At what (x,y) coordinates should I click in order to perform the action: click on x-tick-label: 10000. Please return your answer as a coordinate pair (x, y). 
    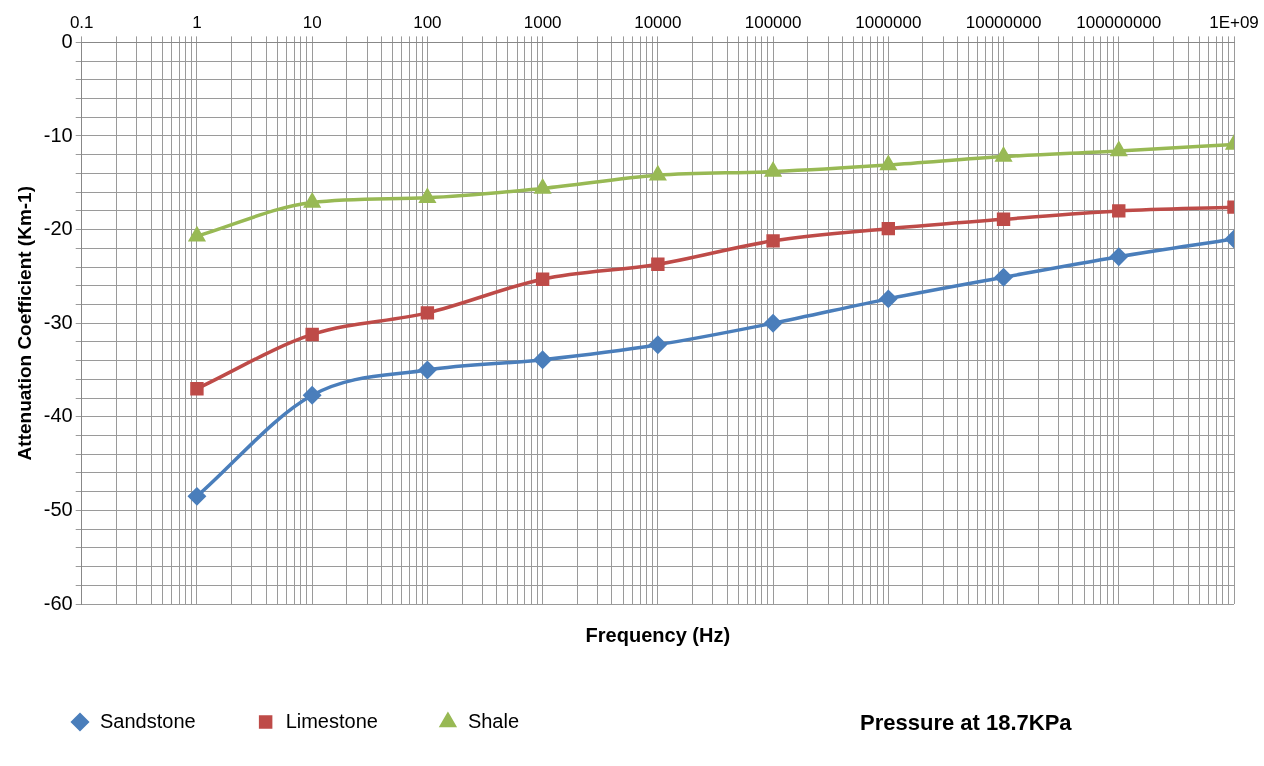
    Looking at the image, I should click on (658, 22).